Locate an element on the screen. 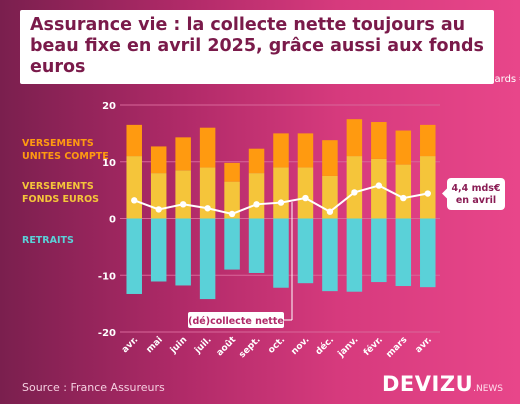 The width and height of the screenshot is (520, 404). line-label-box is located at coordinates (236, 320).